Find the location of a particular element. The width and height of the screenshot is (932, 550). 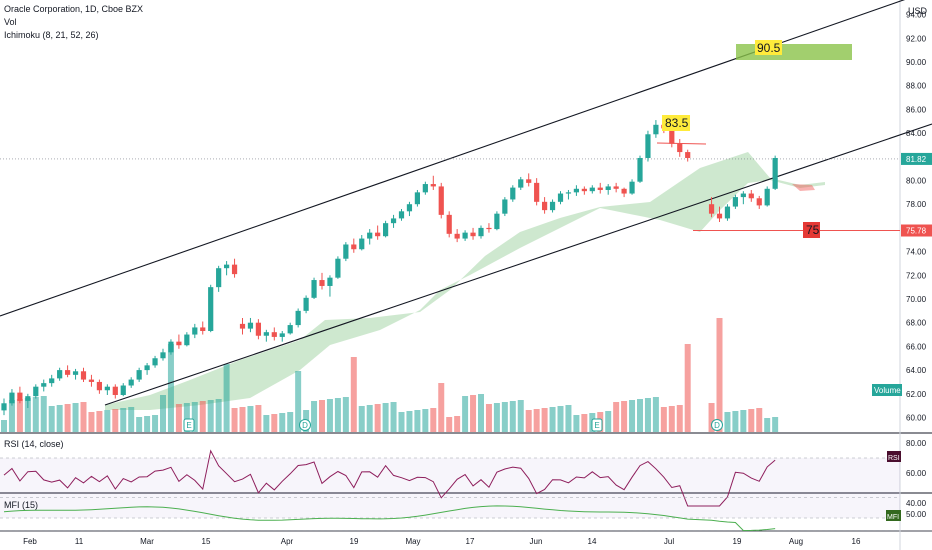

rsi-line is located at coordinates (389, 478).